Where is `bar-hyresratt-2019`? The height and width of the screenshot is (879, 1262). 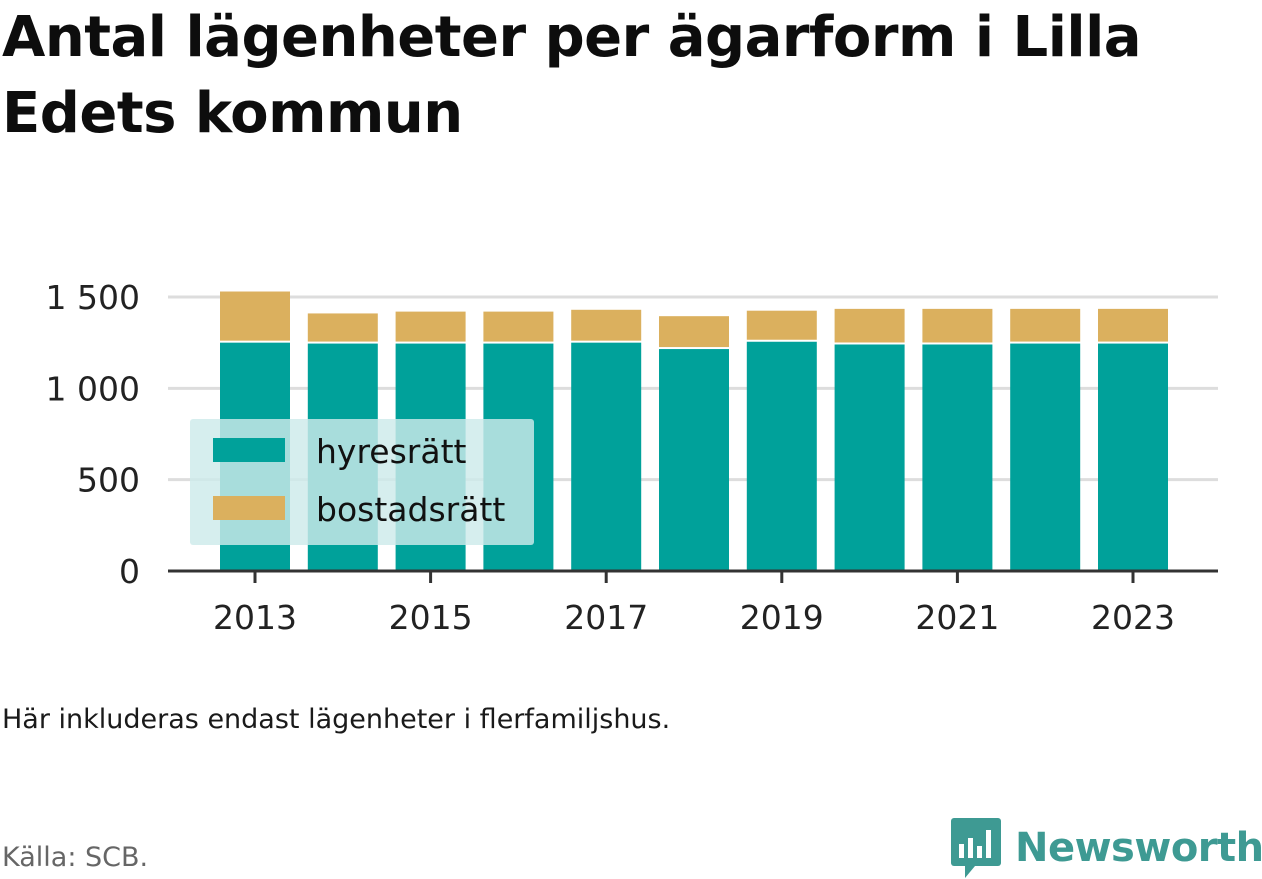
bar-hyresratt-2019 is located at coordinates (781, 456).